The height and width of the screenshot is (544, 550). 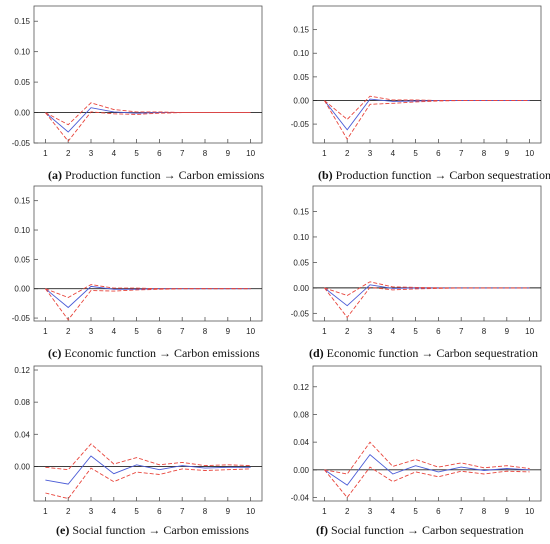 I want to click on x-tick-label-a: 4, so click(x=114, y=153).